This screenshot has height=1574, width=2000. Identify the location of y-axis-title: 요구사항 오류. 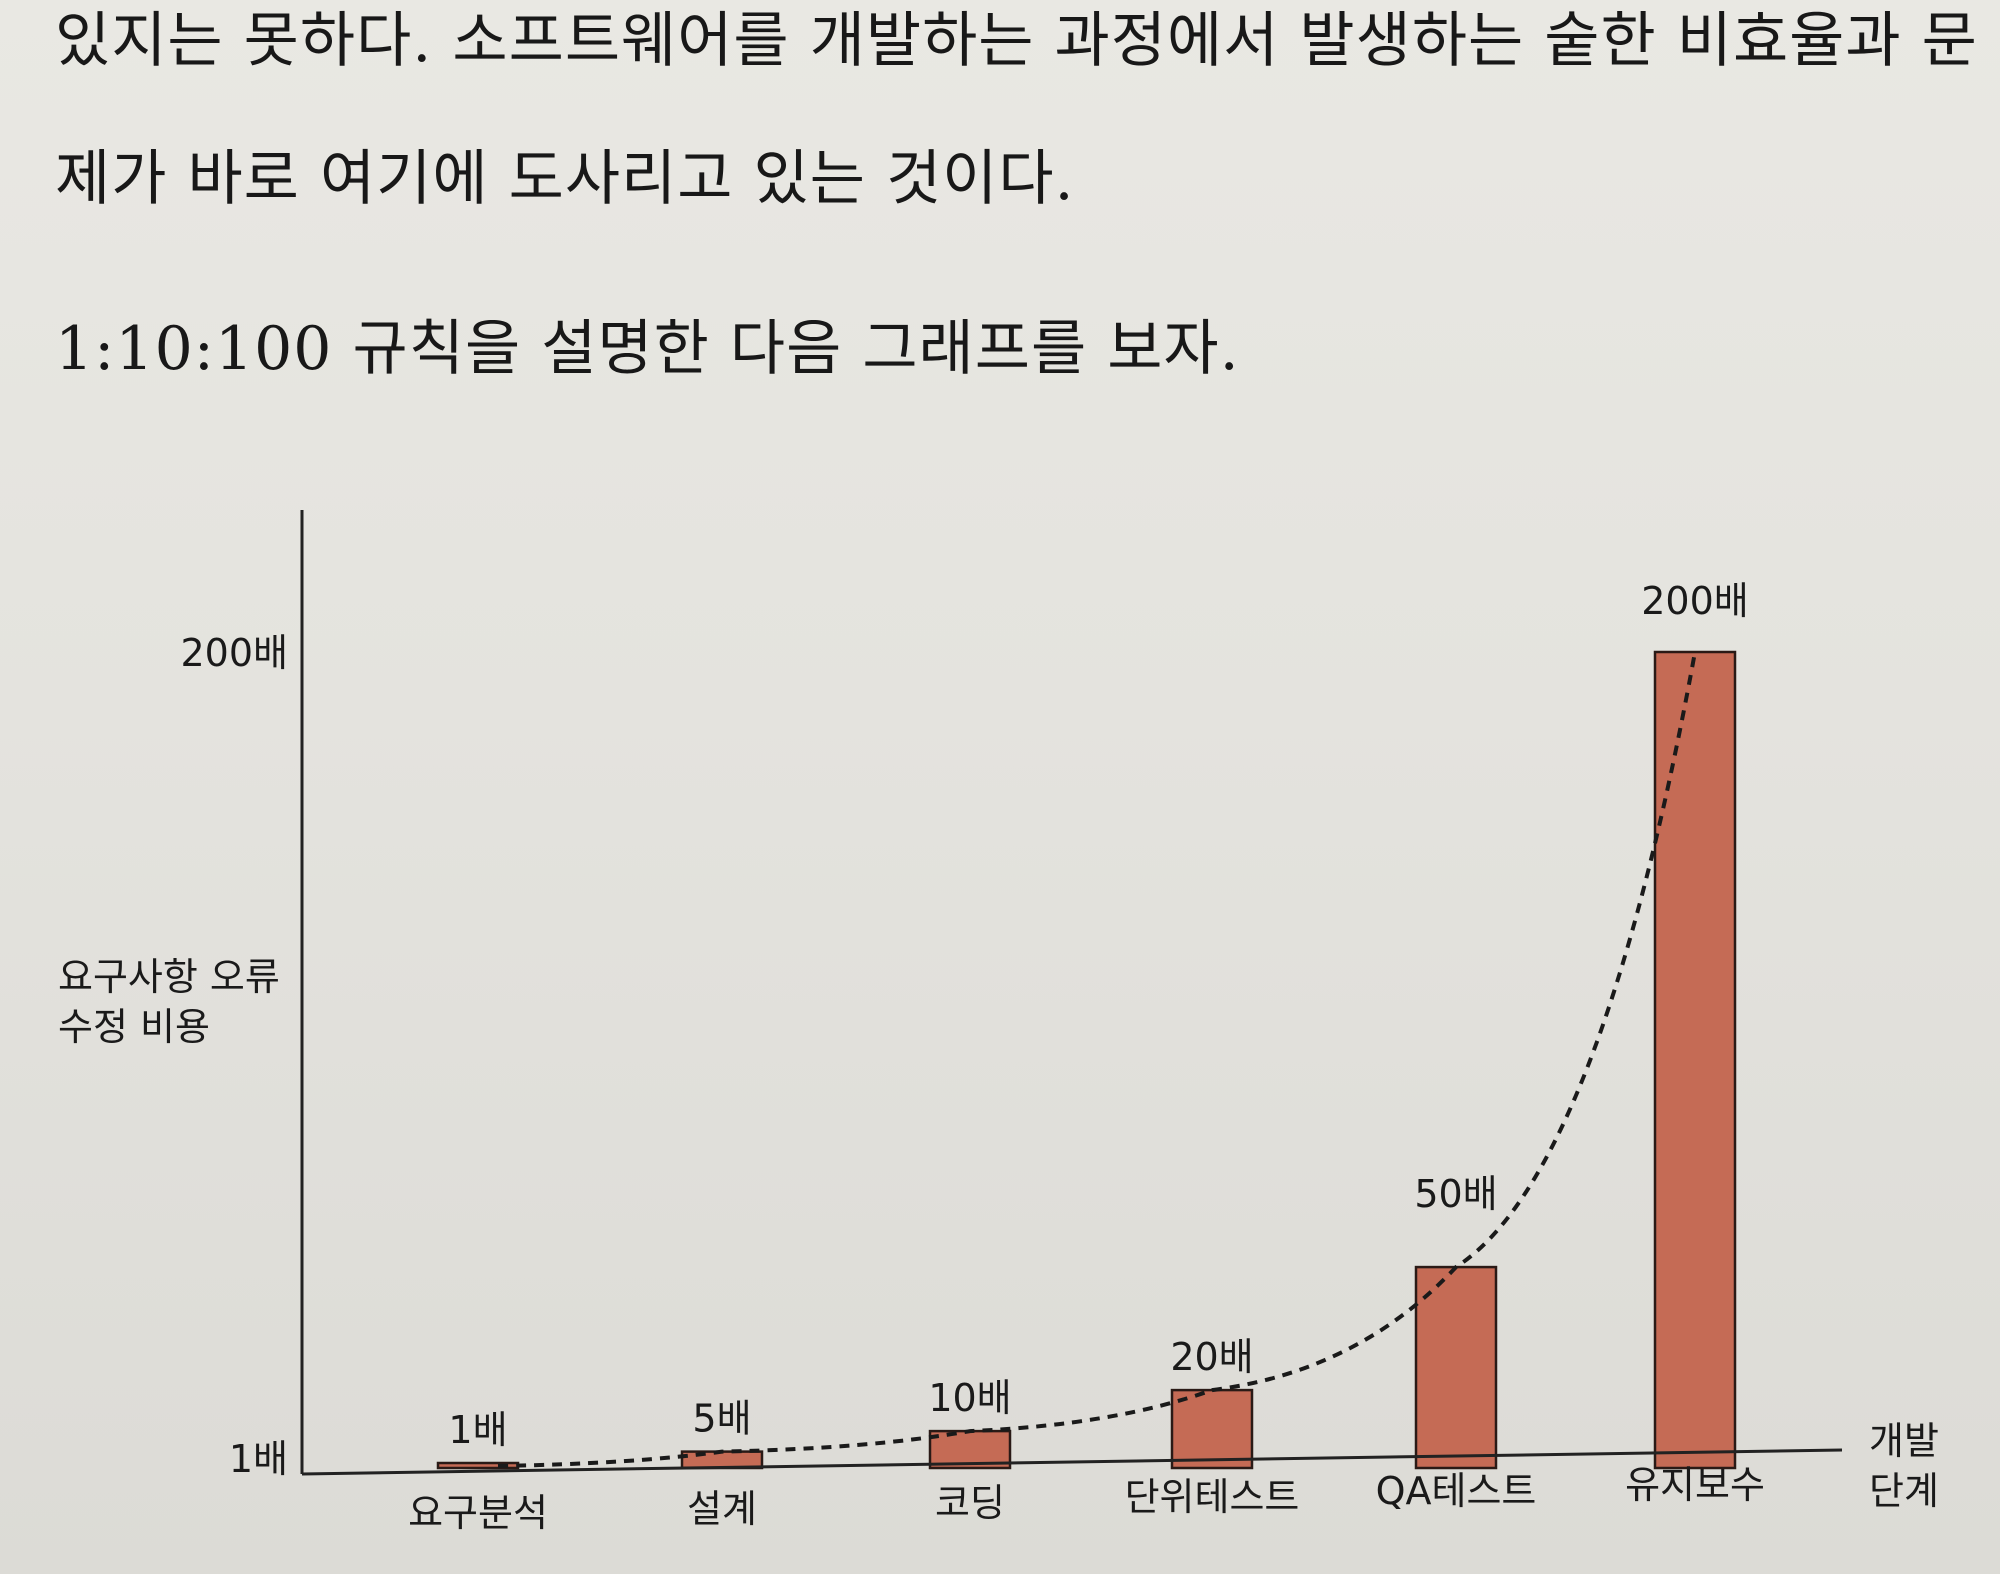
(169, 977).